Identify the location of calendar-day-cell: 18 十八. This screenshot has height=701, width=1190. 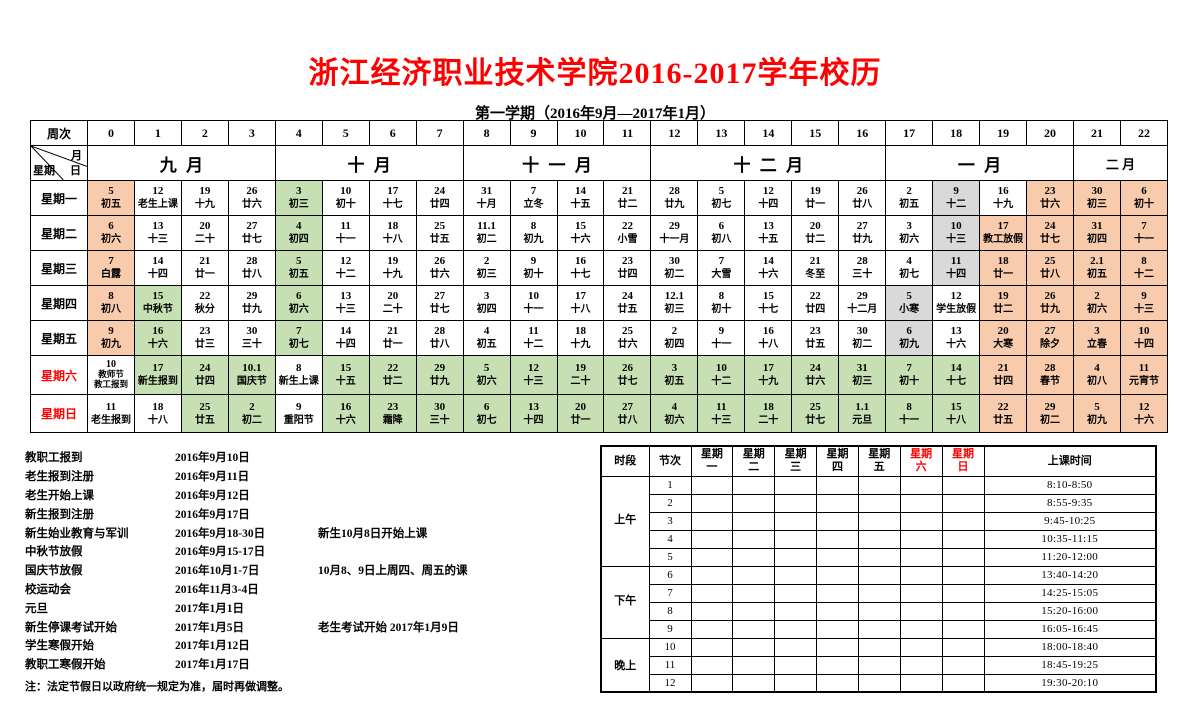
(157, 413).